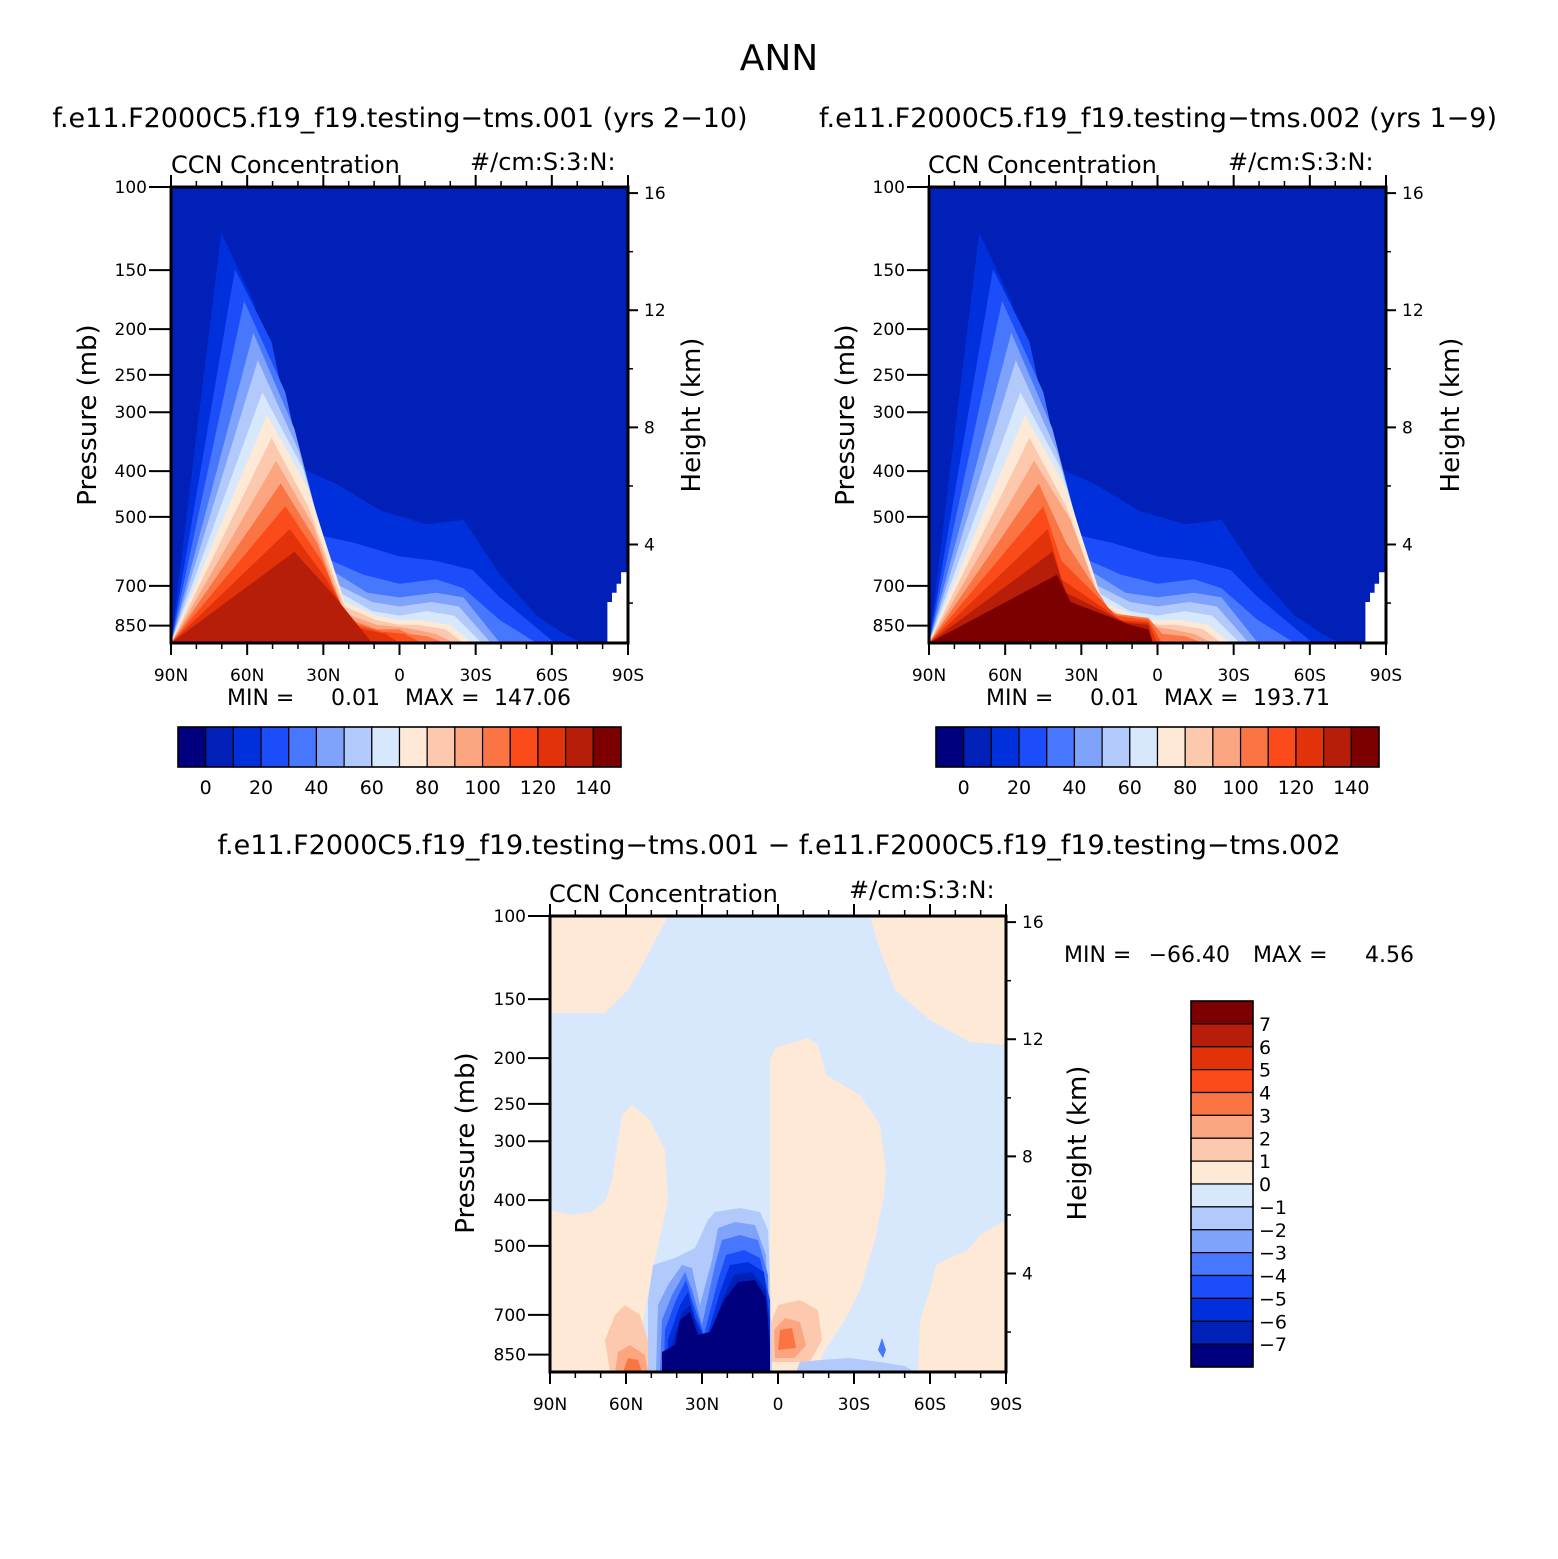 The image size is (1558, 1559). What do you see at coordinates (131, 376) in the screenshot?
I see `case1-ytick-label: 250` at bounding box center [131, 376].